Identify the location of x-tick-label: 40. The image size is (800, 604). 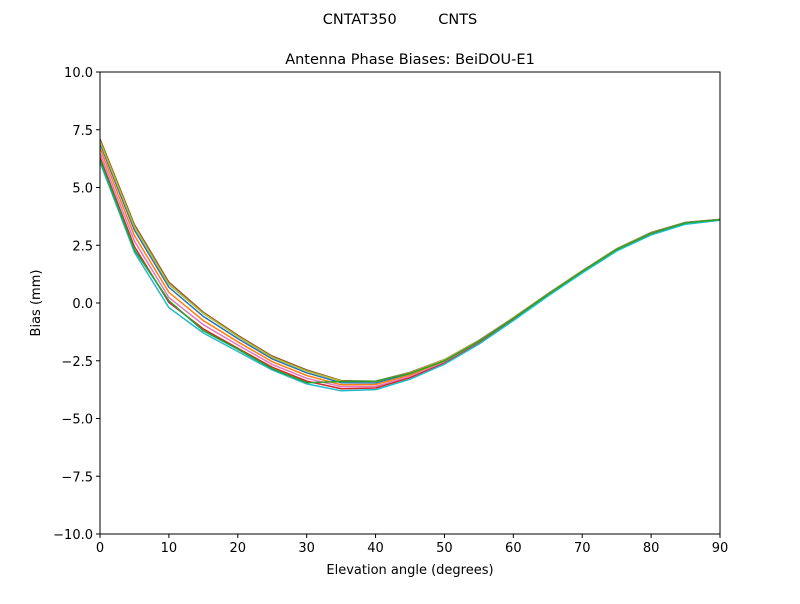
(375, 548).